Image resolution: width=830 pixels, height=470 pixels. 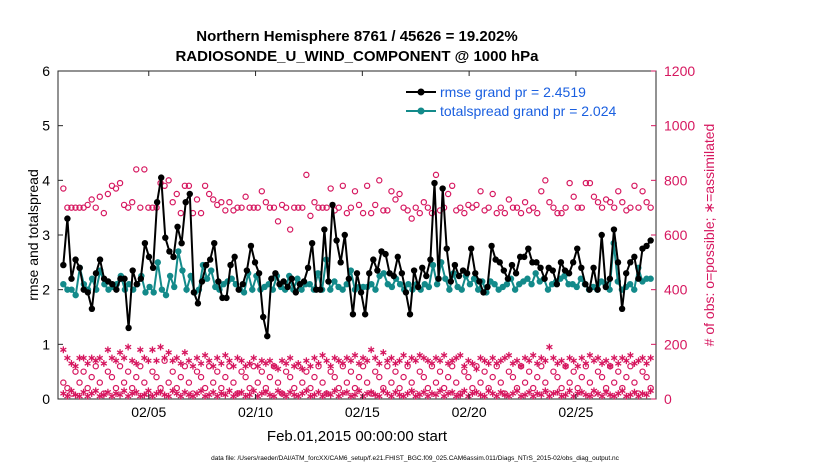 I want to click on legend-marker-spread, so click(x=421, y=111).